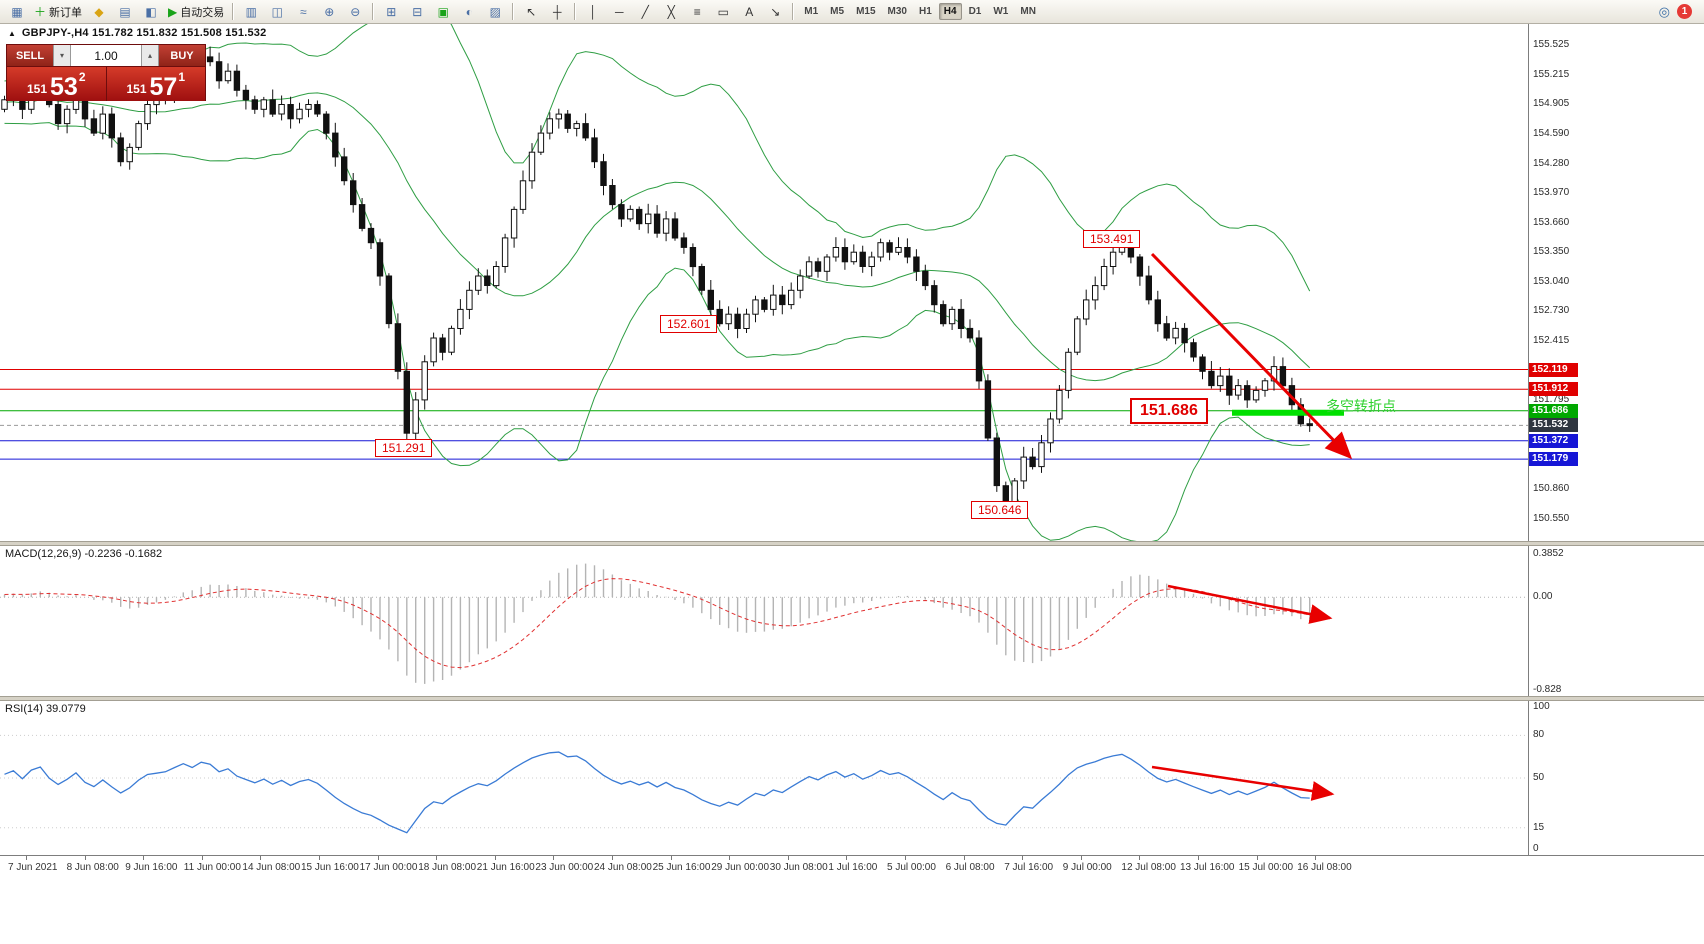 The height and width of the screenshot is (944, 1704). I want to click on arrows-tool-icon: ↘, so click(775, 12).